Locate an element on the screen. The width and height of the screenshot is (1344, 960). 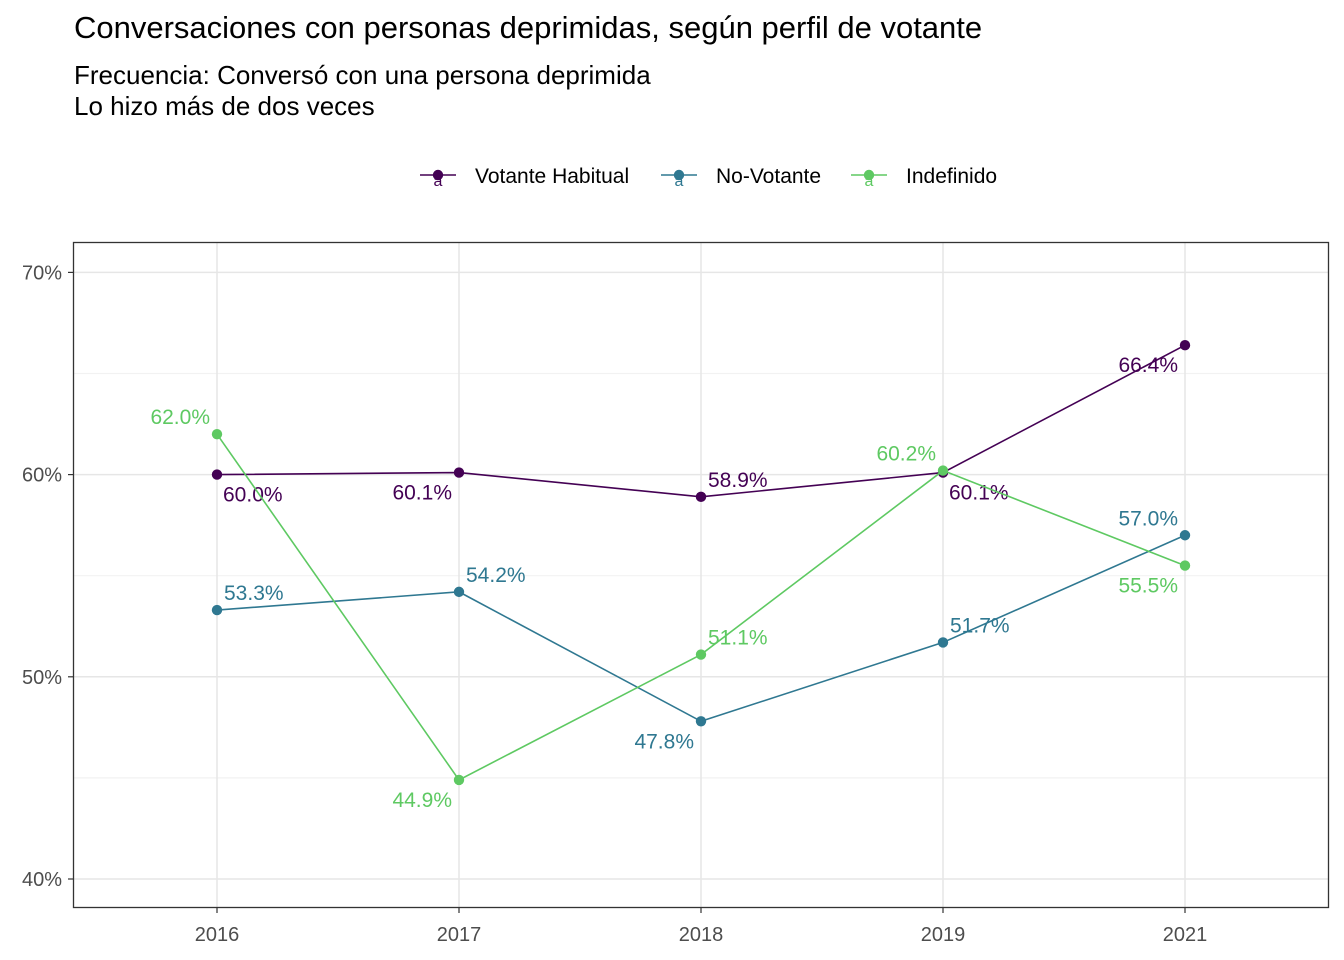
x-tick-label: 2018 is located at coordinates (701, 935).